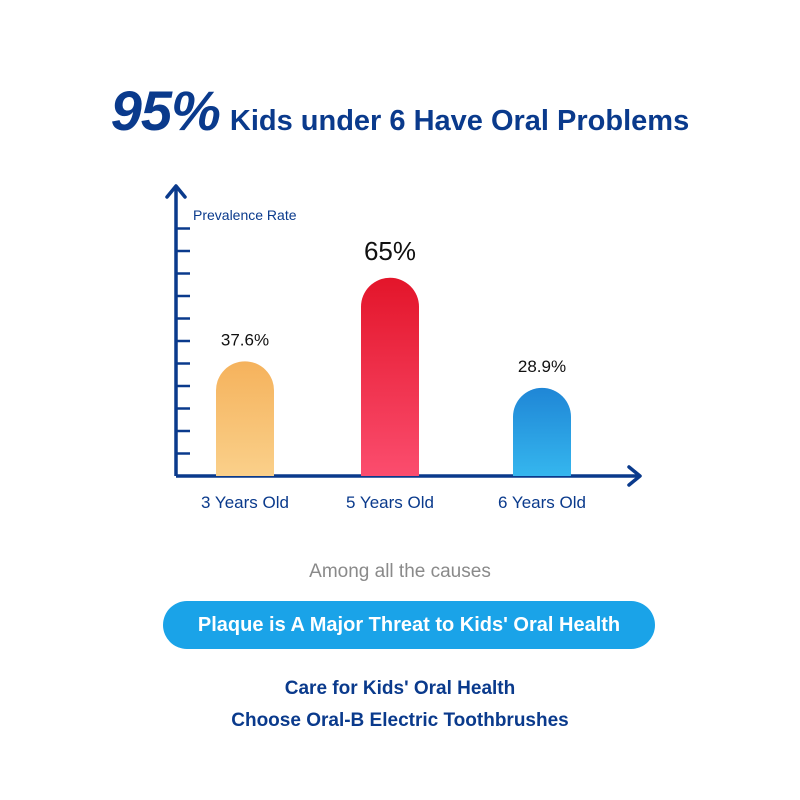  I want to click on headline: 95% Kids under 6 Have Oral Problems, so click(400, 110).